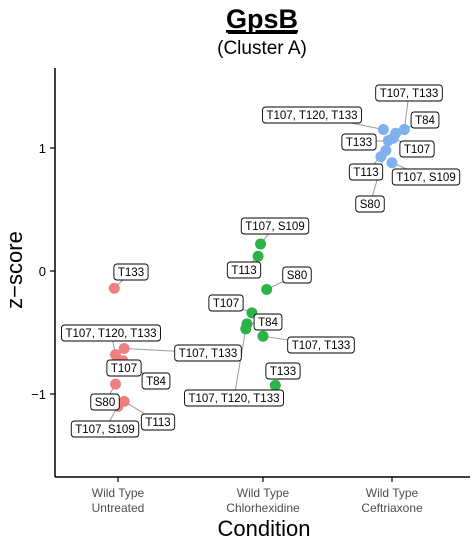  Describe the element at coordinates (42, 271) in the screenshot. I see `y-tick-label: 0` at that location.